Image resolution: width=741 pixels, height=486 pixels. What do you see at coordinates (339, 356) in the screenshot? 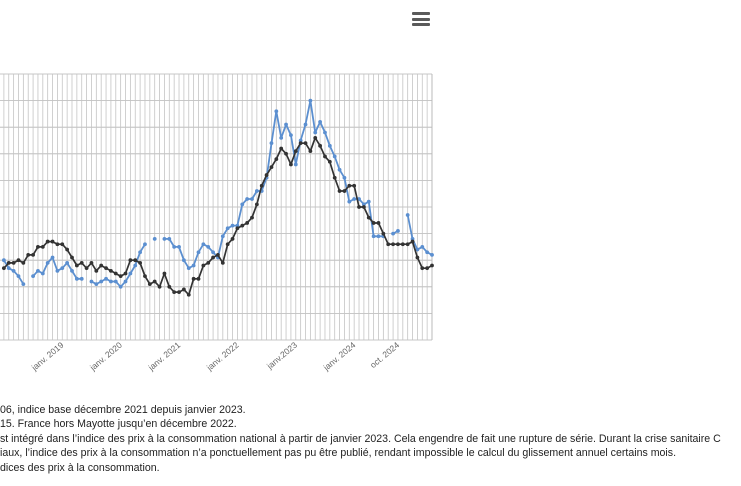
I see `x-tick-label: janv. 2024` at bounding box center [339, 356].